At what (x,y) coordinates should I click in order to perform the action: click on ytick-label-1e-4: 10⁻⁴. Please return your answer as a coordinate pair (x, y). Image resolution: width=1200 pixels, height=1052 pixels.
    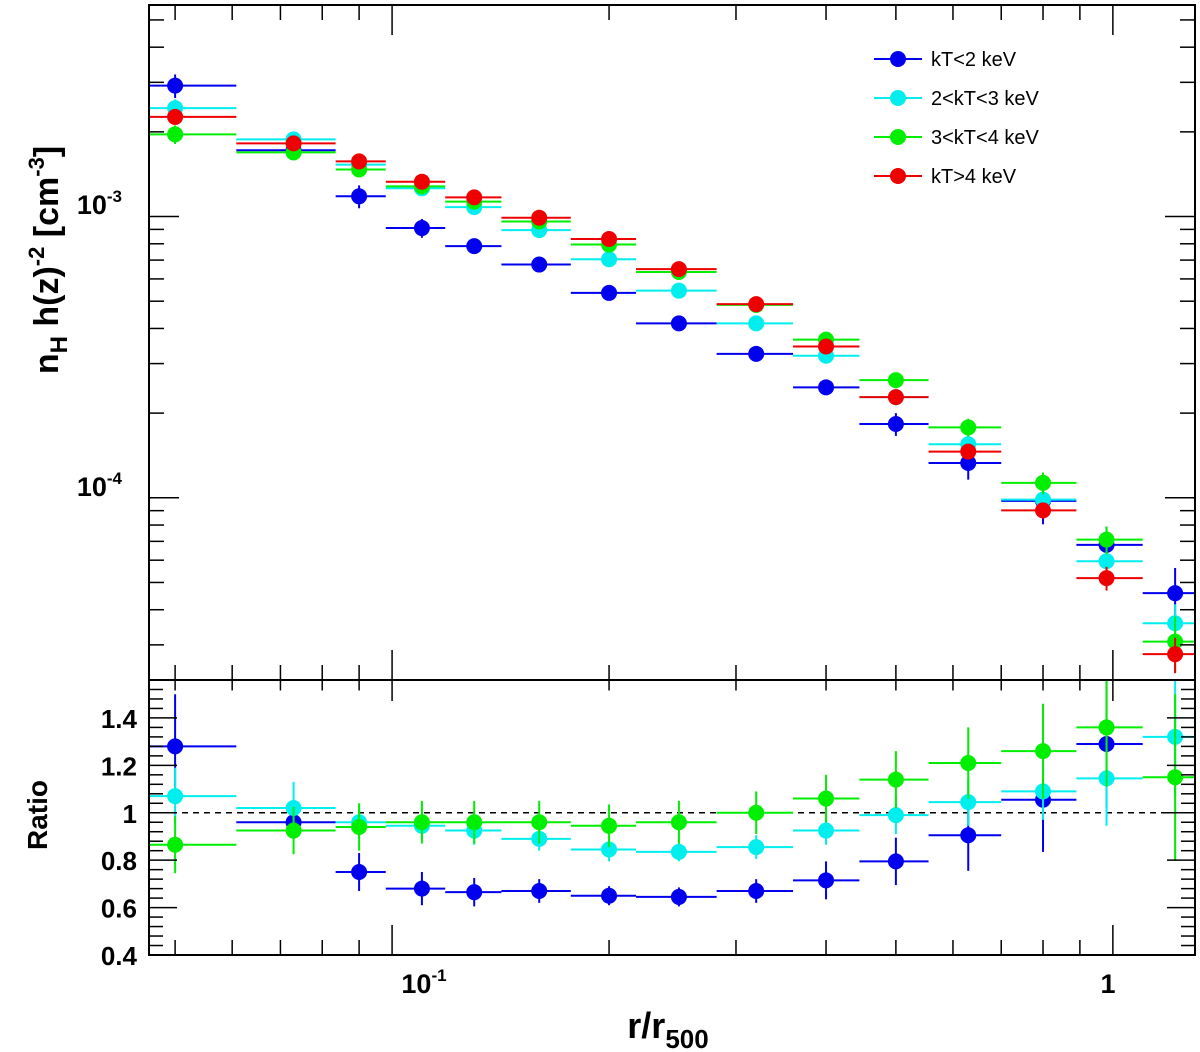
    Looking at the image, I should click on (100, 485).